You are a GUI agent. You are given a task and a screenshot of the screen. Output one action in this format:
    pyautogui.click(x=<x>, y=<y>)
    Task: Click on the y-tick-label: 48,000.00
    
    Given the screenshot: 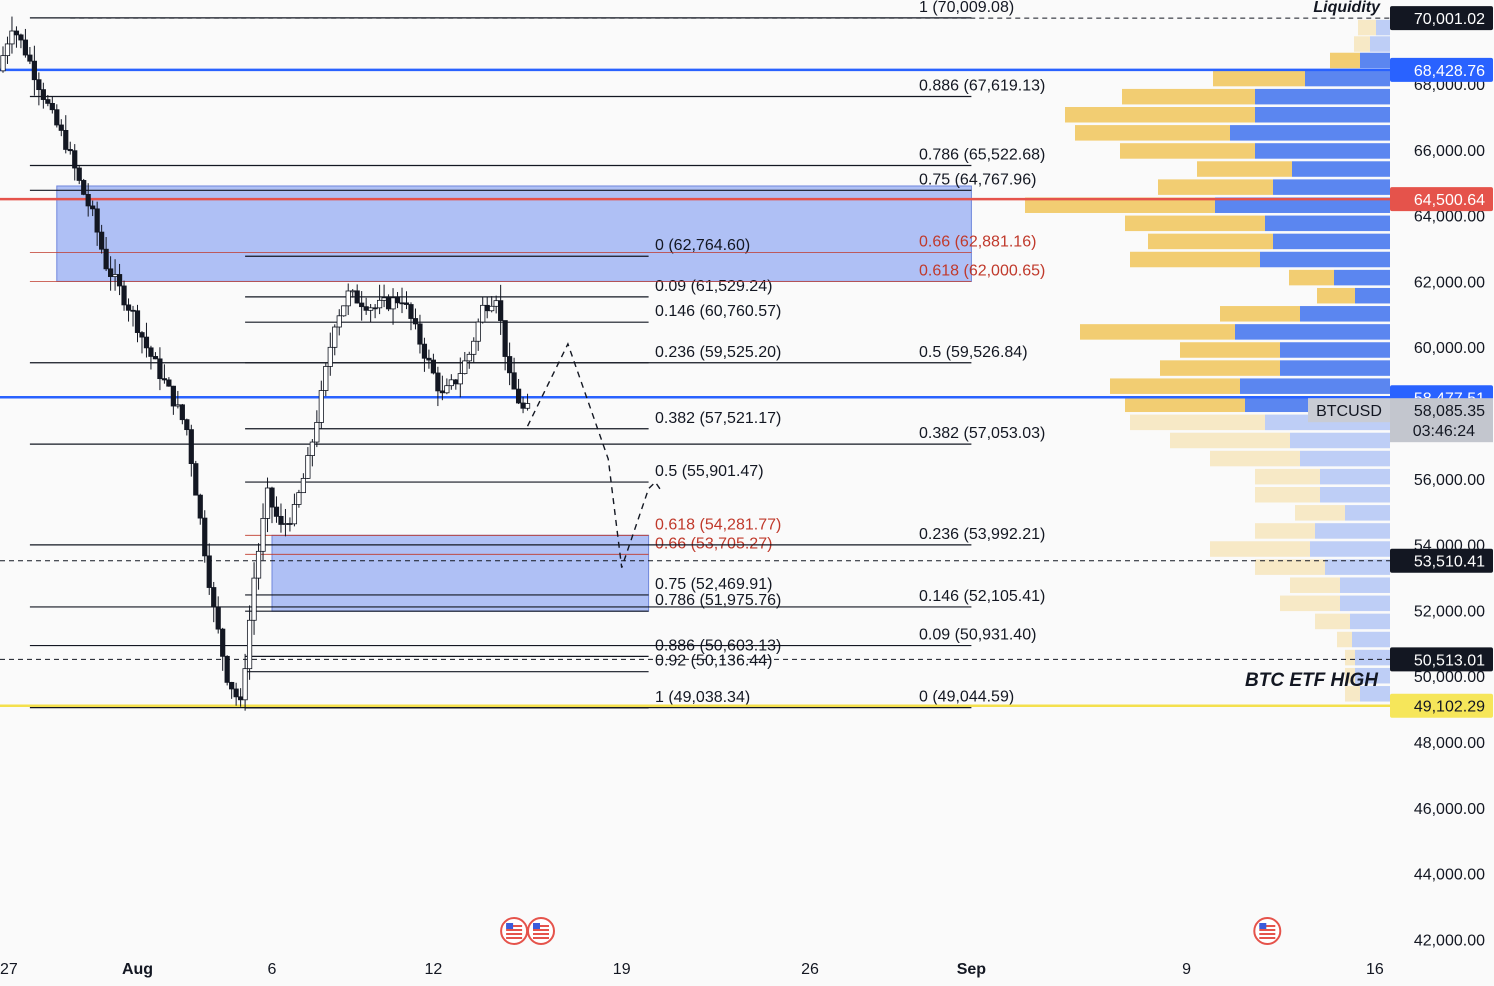 What is the action you would take?
    pyautogui.click(x=1449, y=743)
    